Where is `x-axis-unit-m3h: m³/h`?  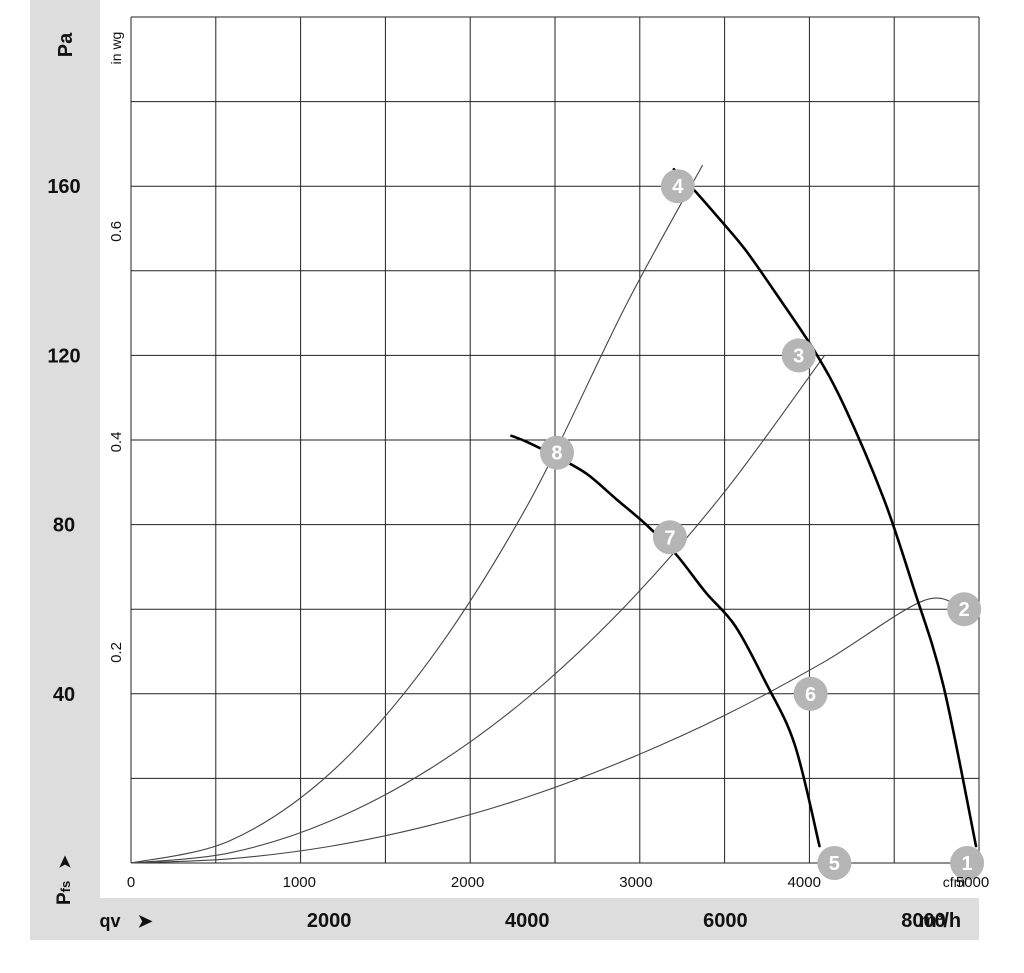 x-axis-unit-m3h: m³/h is located at coordinates (940, 921).